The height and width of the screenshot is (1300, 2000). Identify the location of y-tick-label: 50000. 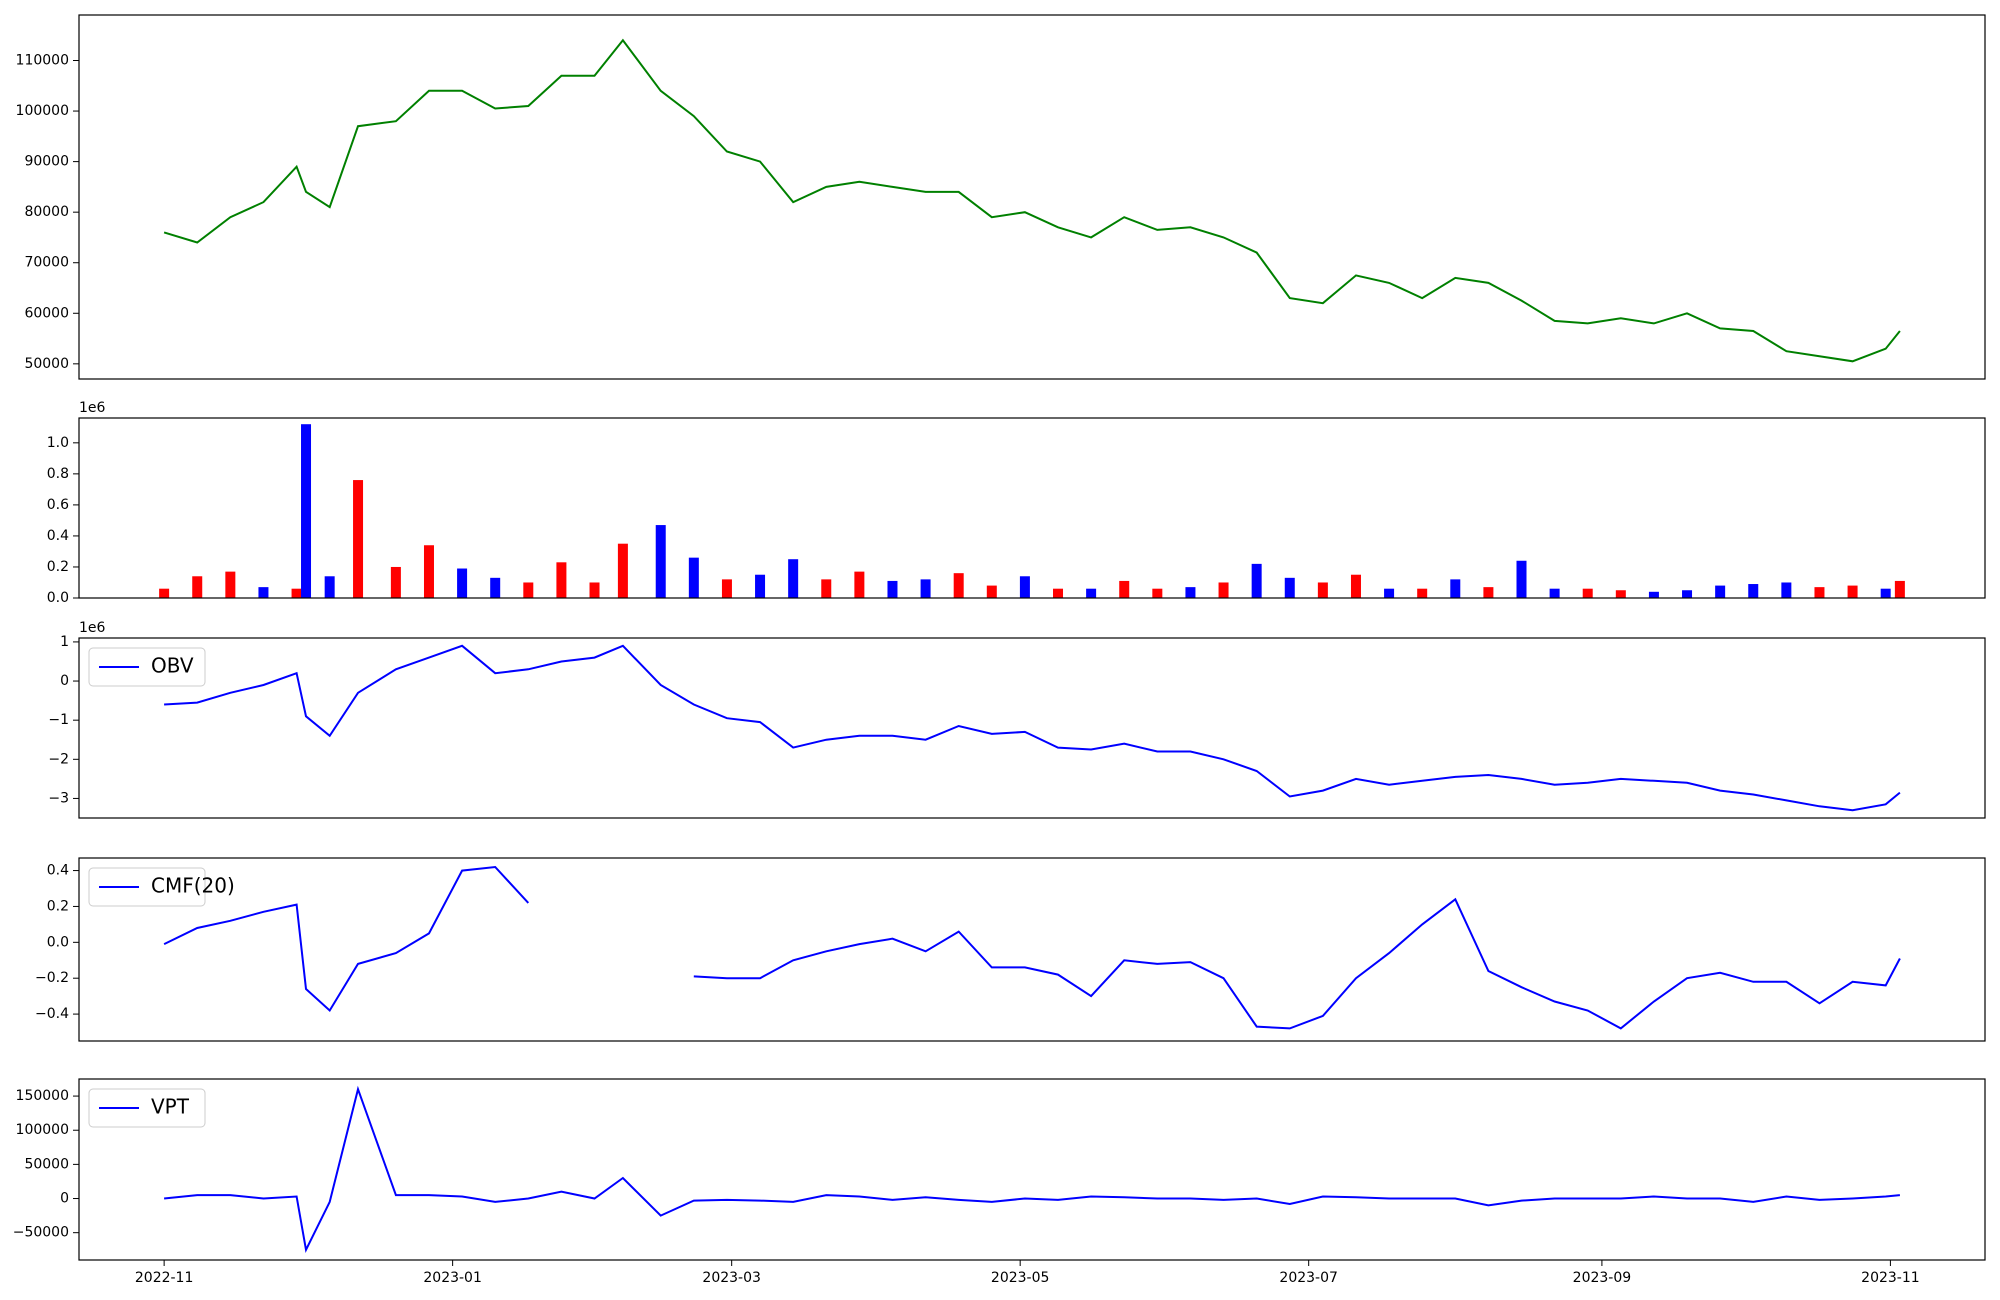
(46, 364).